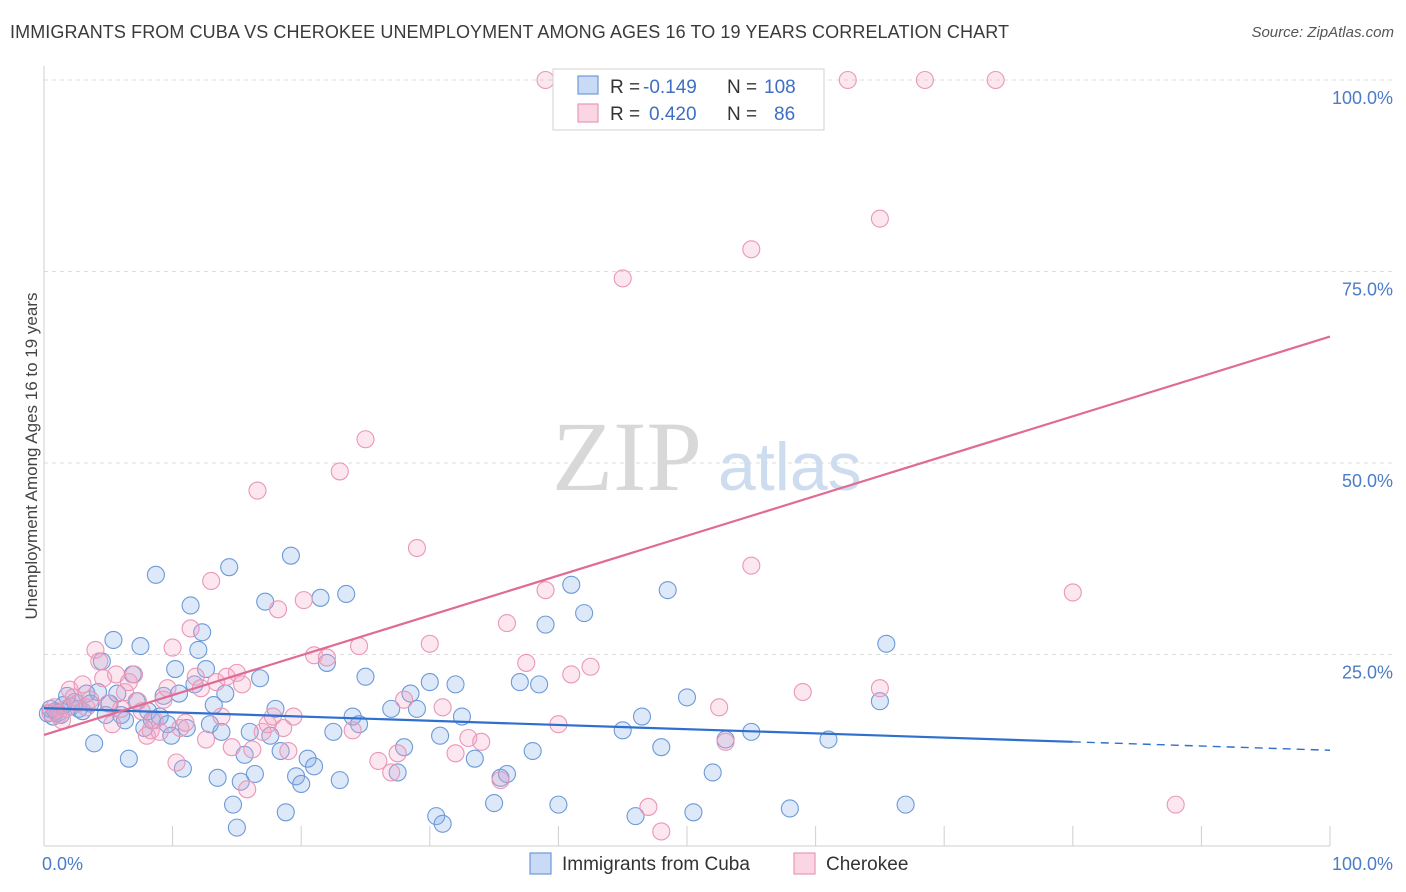 The width and height of the screenshot is (1406, 892). Describe the element at coordinates (790, 467) in the screenshot. I see `watermark-atlas: atlas` at that location.